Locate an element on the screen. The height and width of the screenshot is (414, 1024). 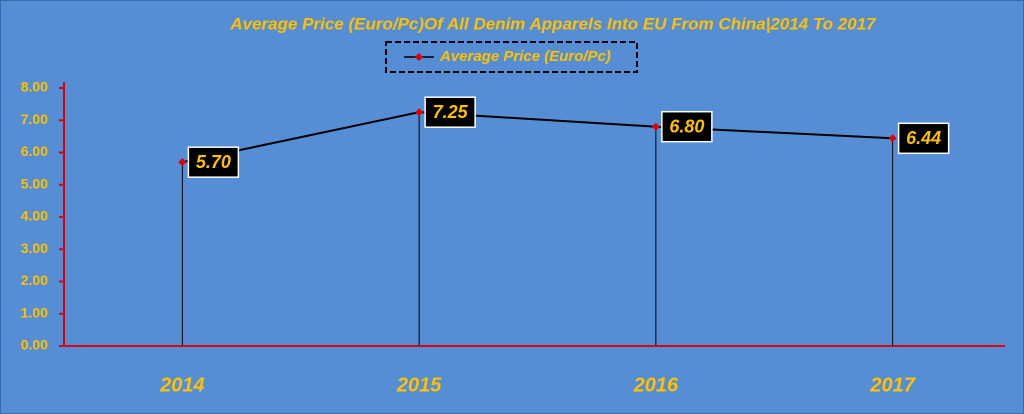
legend-marker is located at coordinates (419, 57).